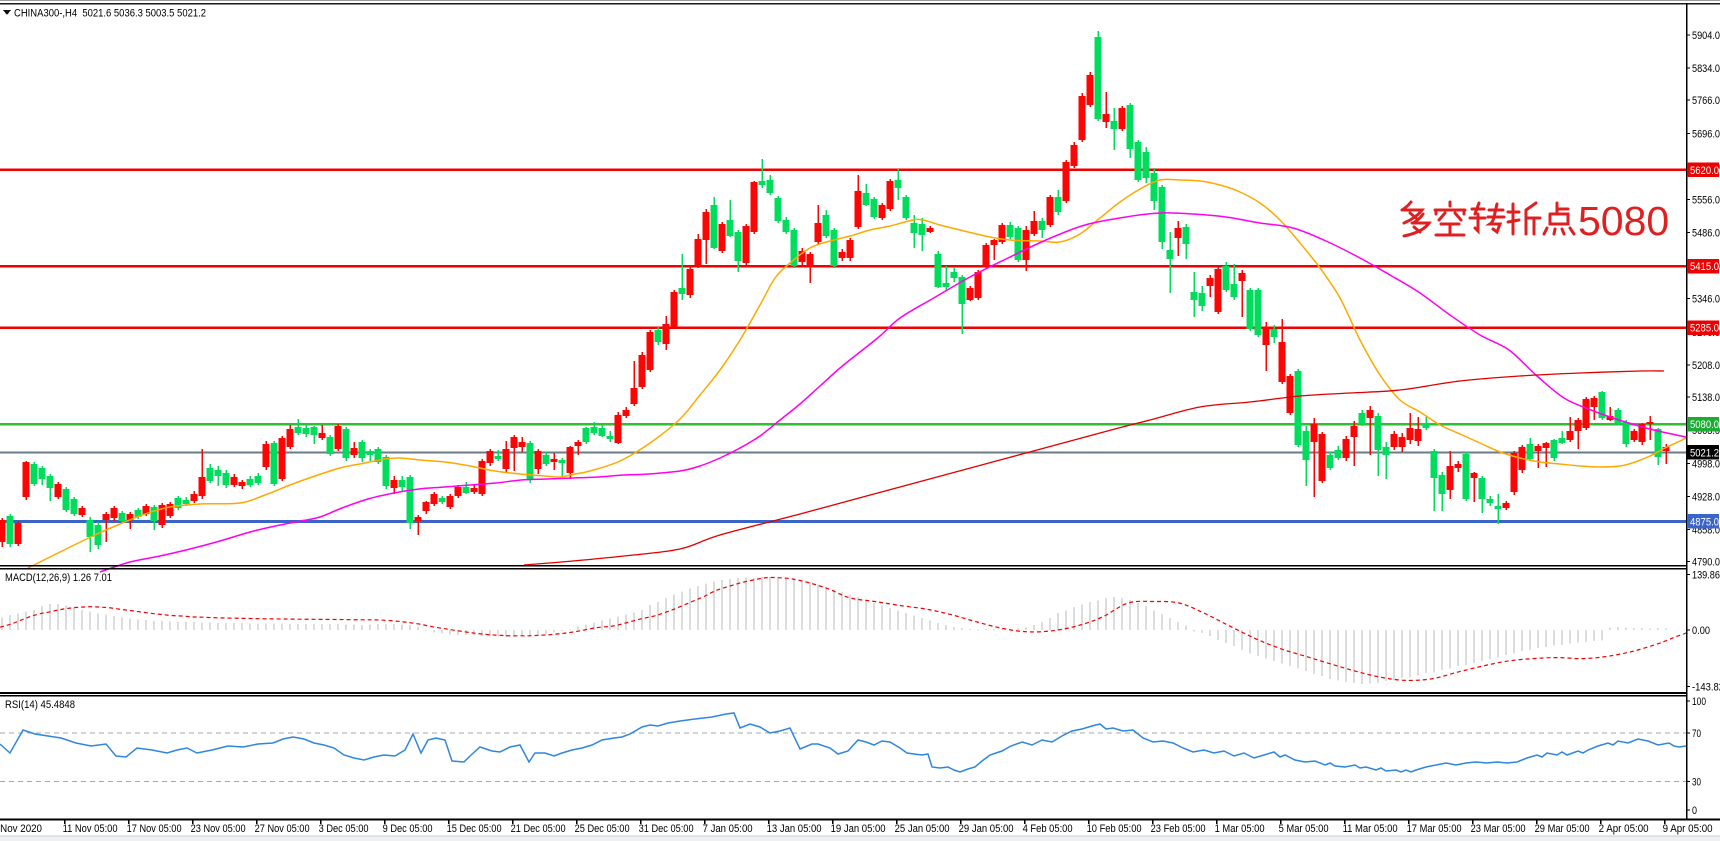 The image size is (1720, 841). What do you see at coordinates (1706, 464) in the screenshot?
I see `svg-text: 4998.0` at bounding box center [1706, 464].